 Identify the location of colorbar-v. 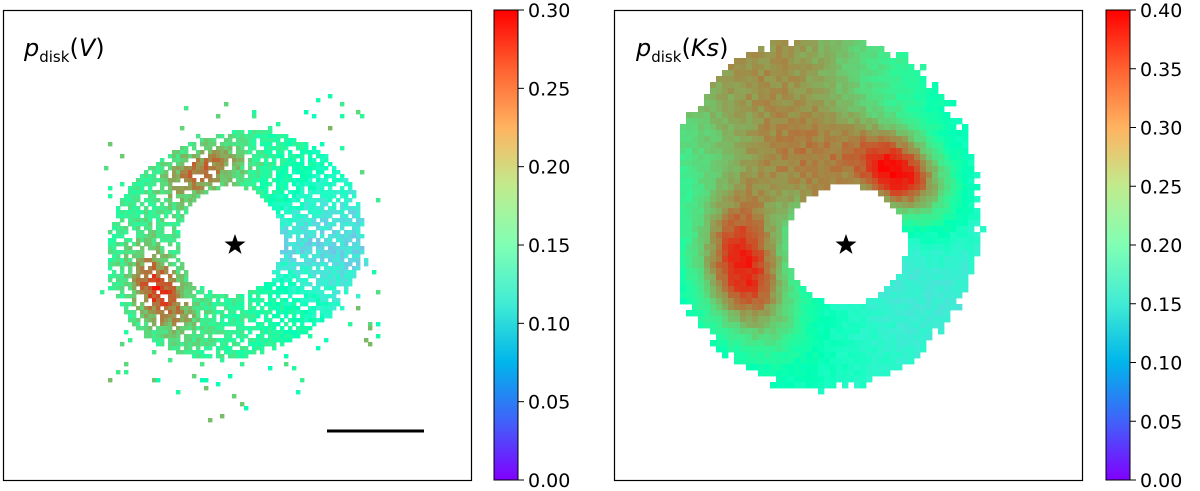
(506, 245).